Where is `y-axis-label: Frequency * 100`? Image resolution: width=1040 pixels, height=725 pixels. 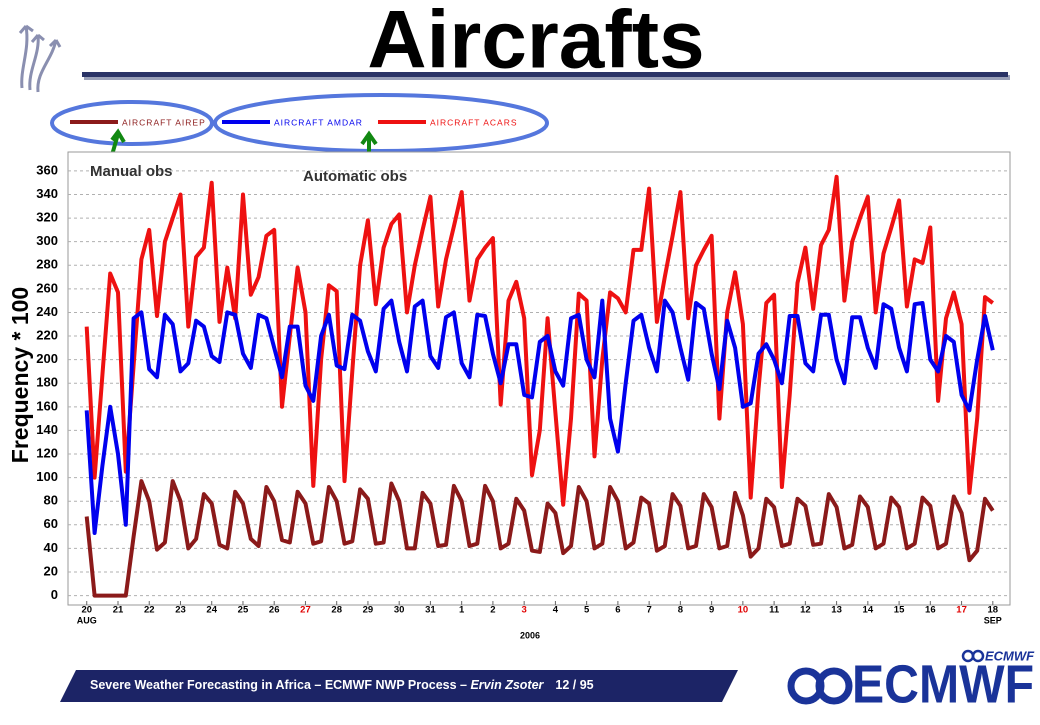
y-axis-label: Frequency * 100 is located at coordinates (20, 375).